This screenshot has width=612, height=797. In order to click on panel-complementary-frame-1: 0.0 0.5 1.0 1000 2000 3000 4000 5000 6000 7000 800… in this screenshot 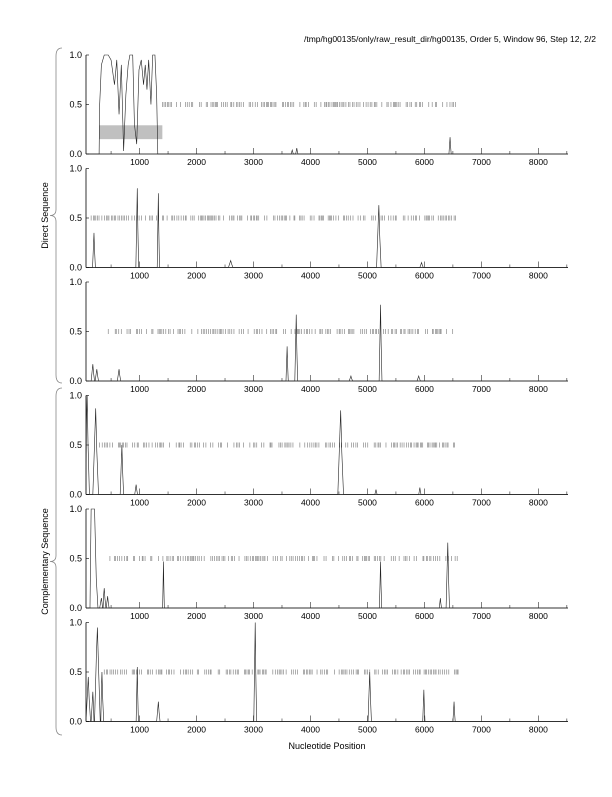, I will do `click(318, 449)`.